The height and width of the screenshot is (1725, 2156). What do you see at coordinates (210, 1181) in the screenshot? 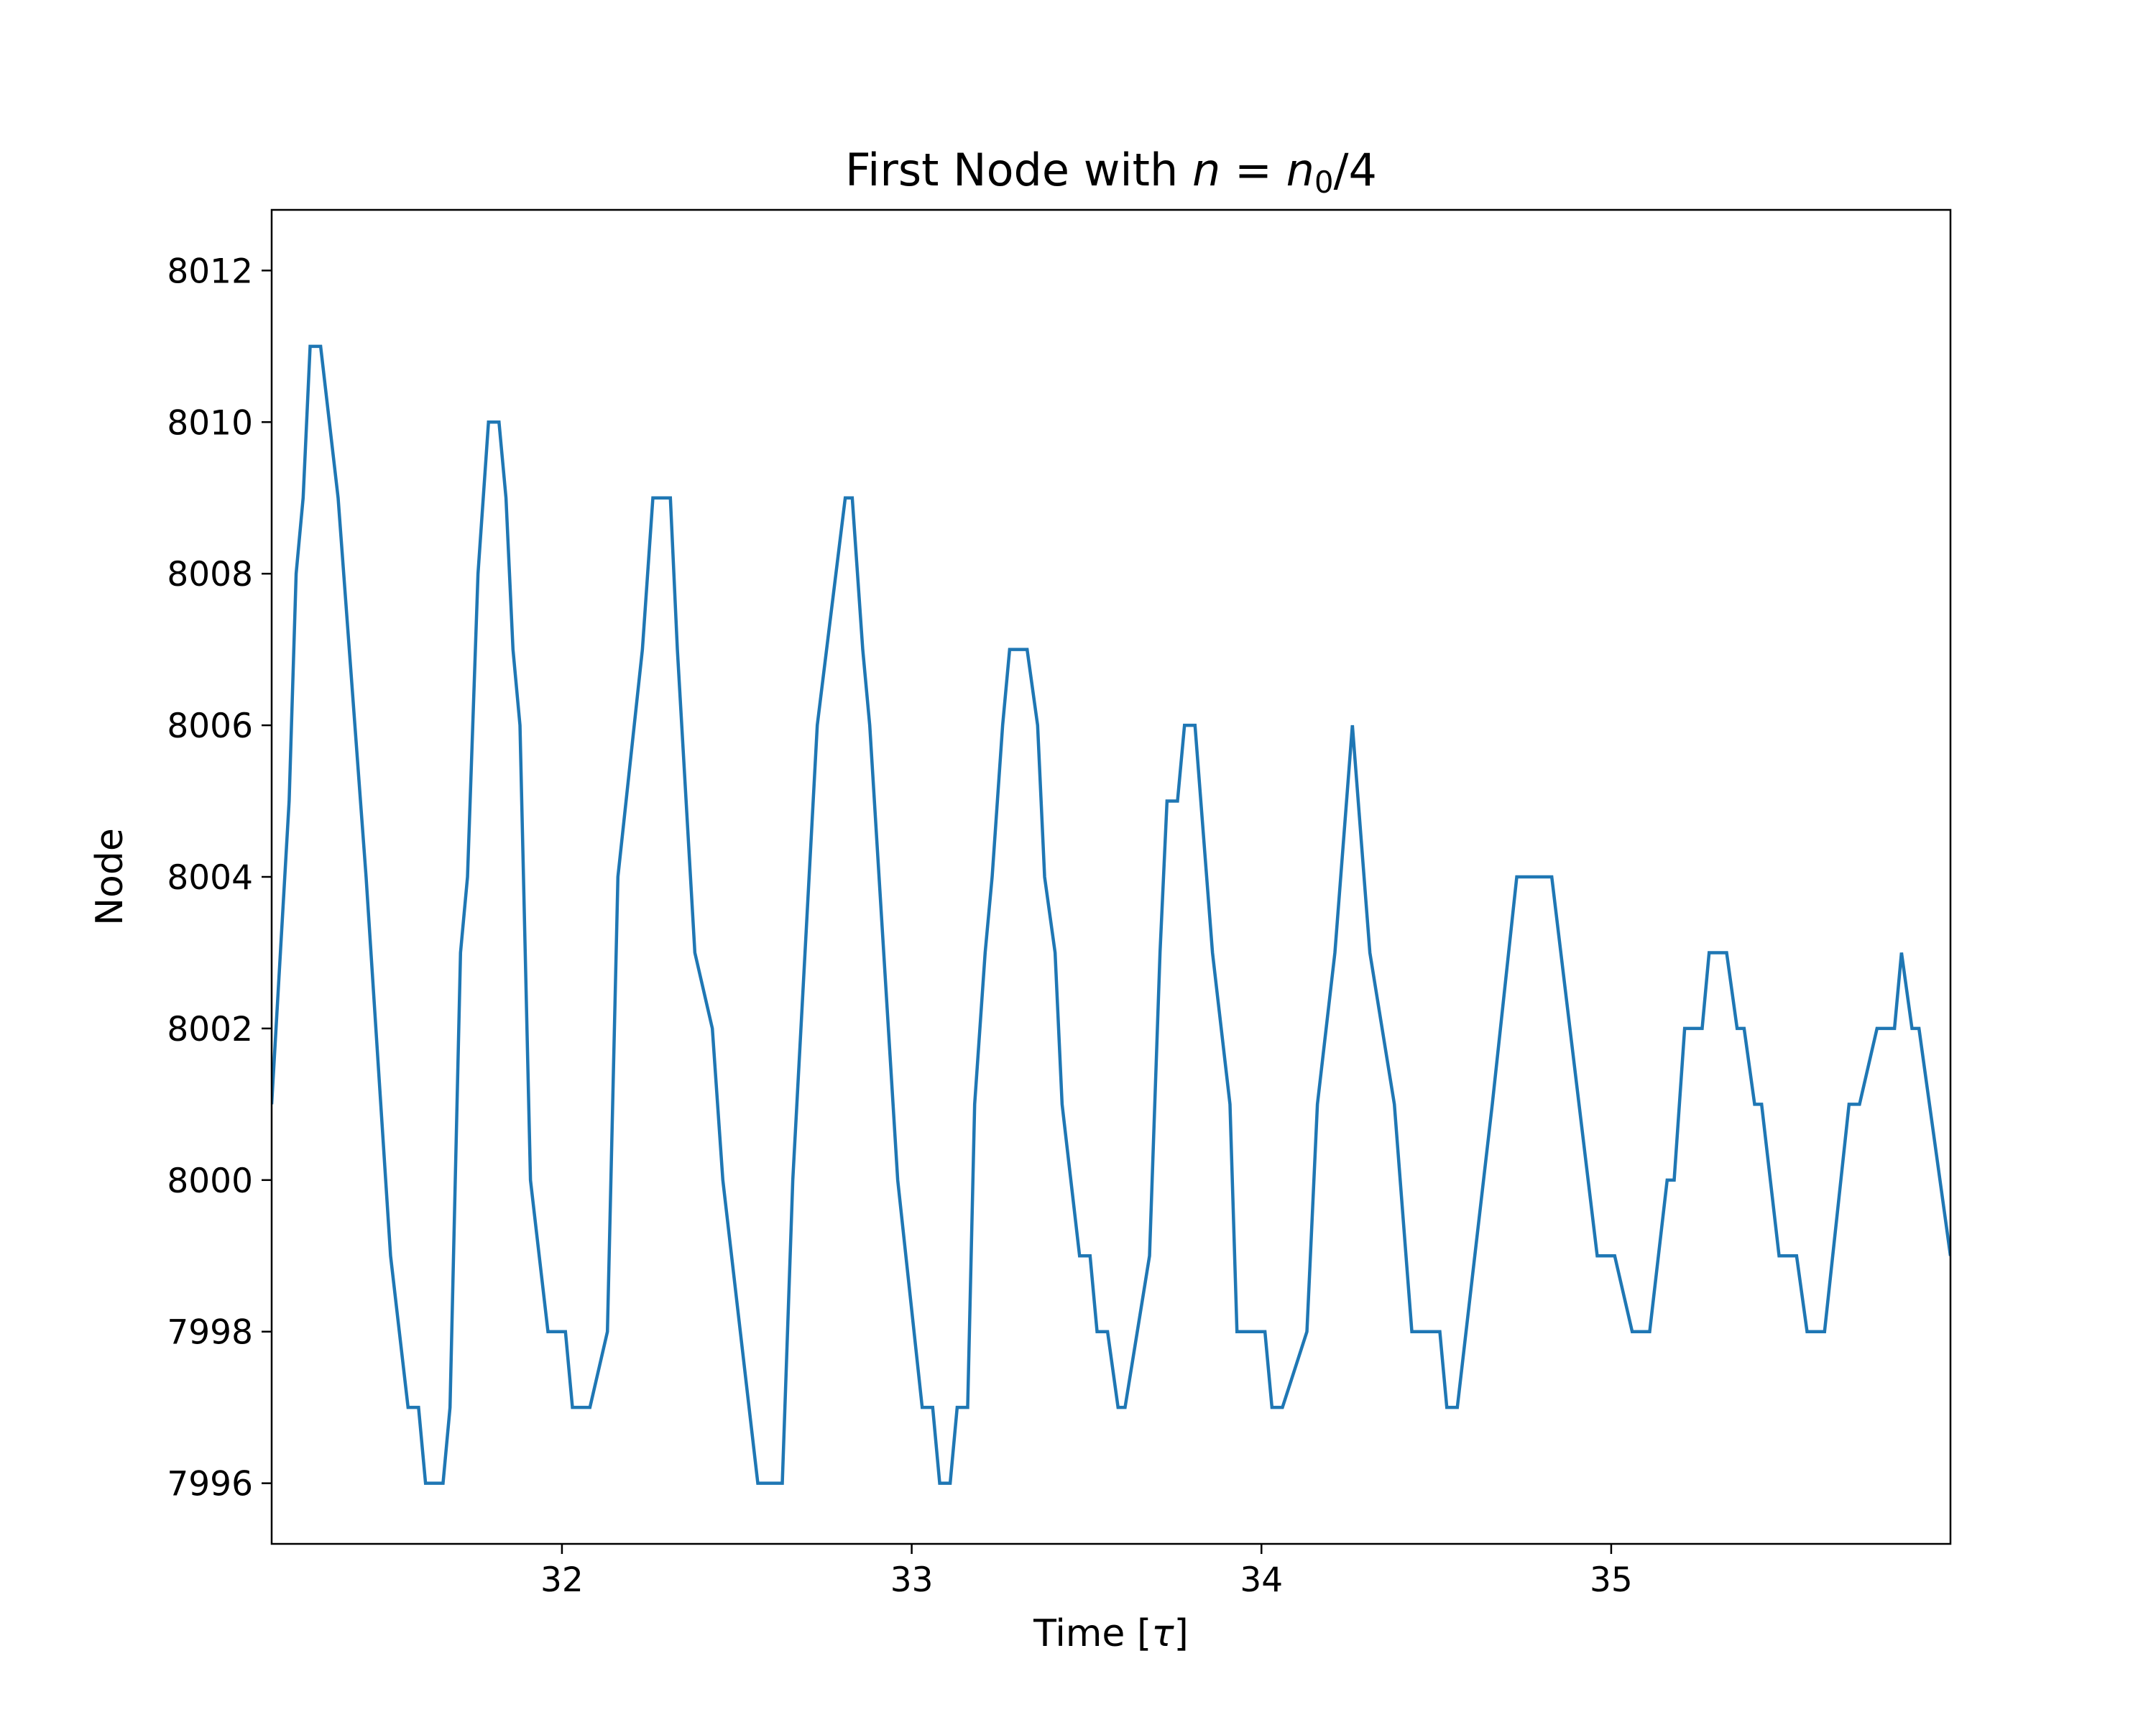
I see `y-tick-label: 8000` at bounding box center [210, 1181].